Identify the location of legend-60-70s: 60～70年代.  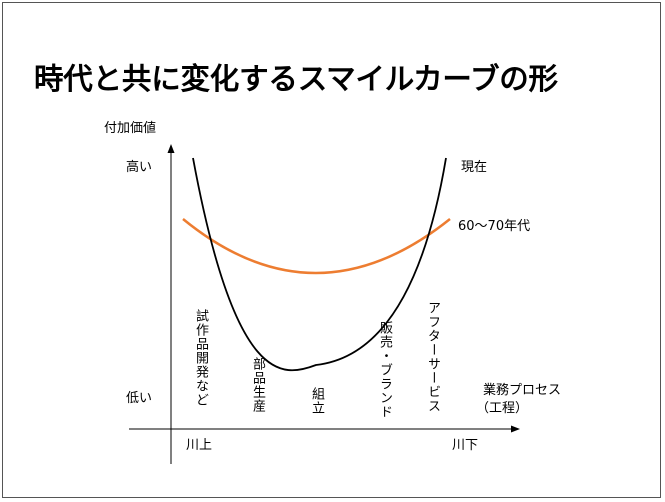
(494, 226).